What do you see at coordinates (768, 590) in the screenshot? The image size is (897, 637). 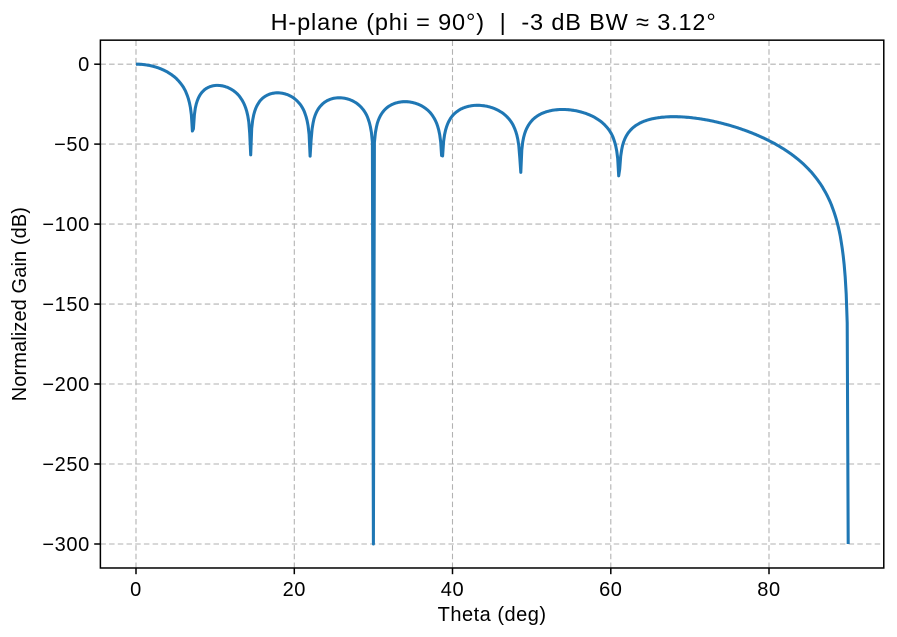 I see `svg-text: 80` at bounding box center [768, 590].